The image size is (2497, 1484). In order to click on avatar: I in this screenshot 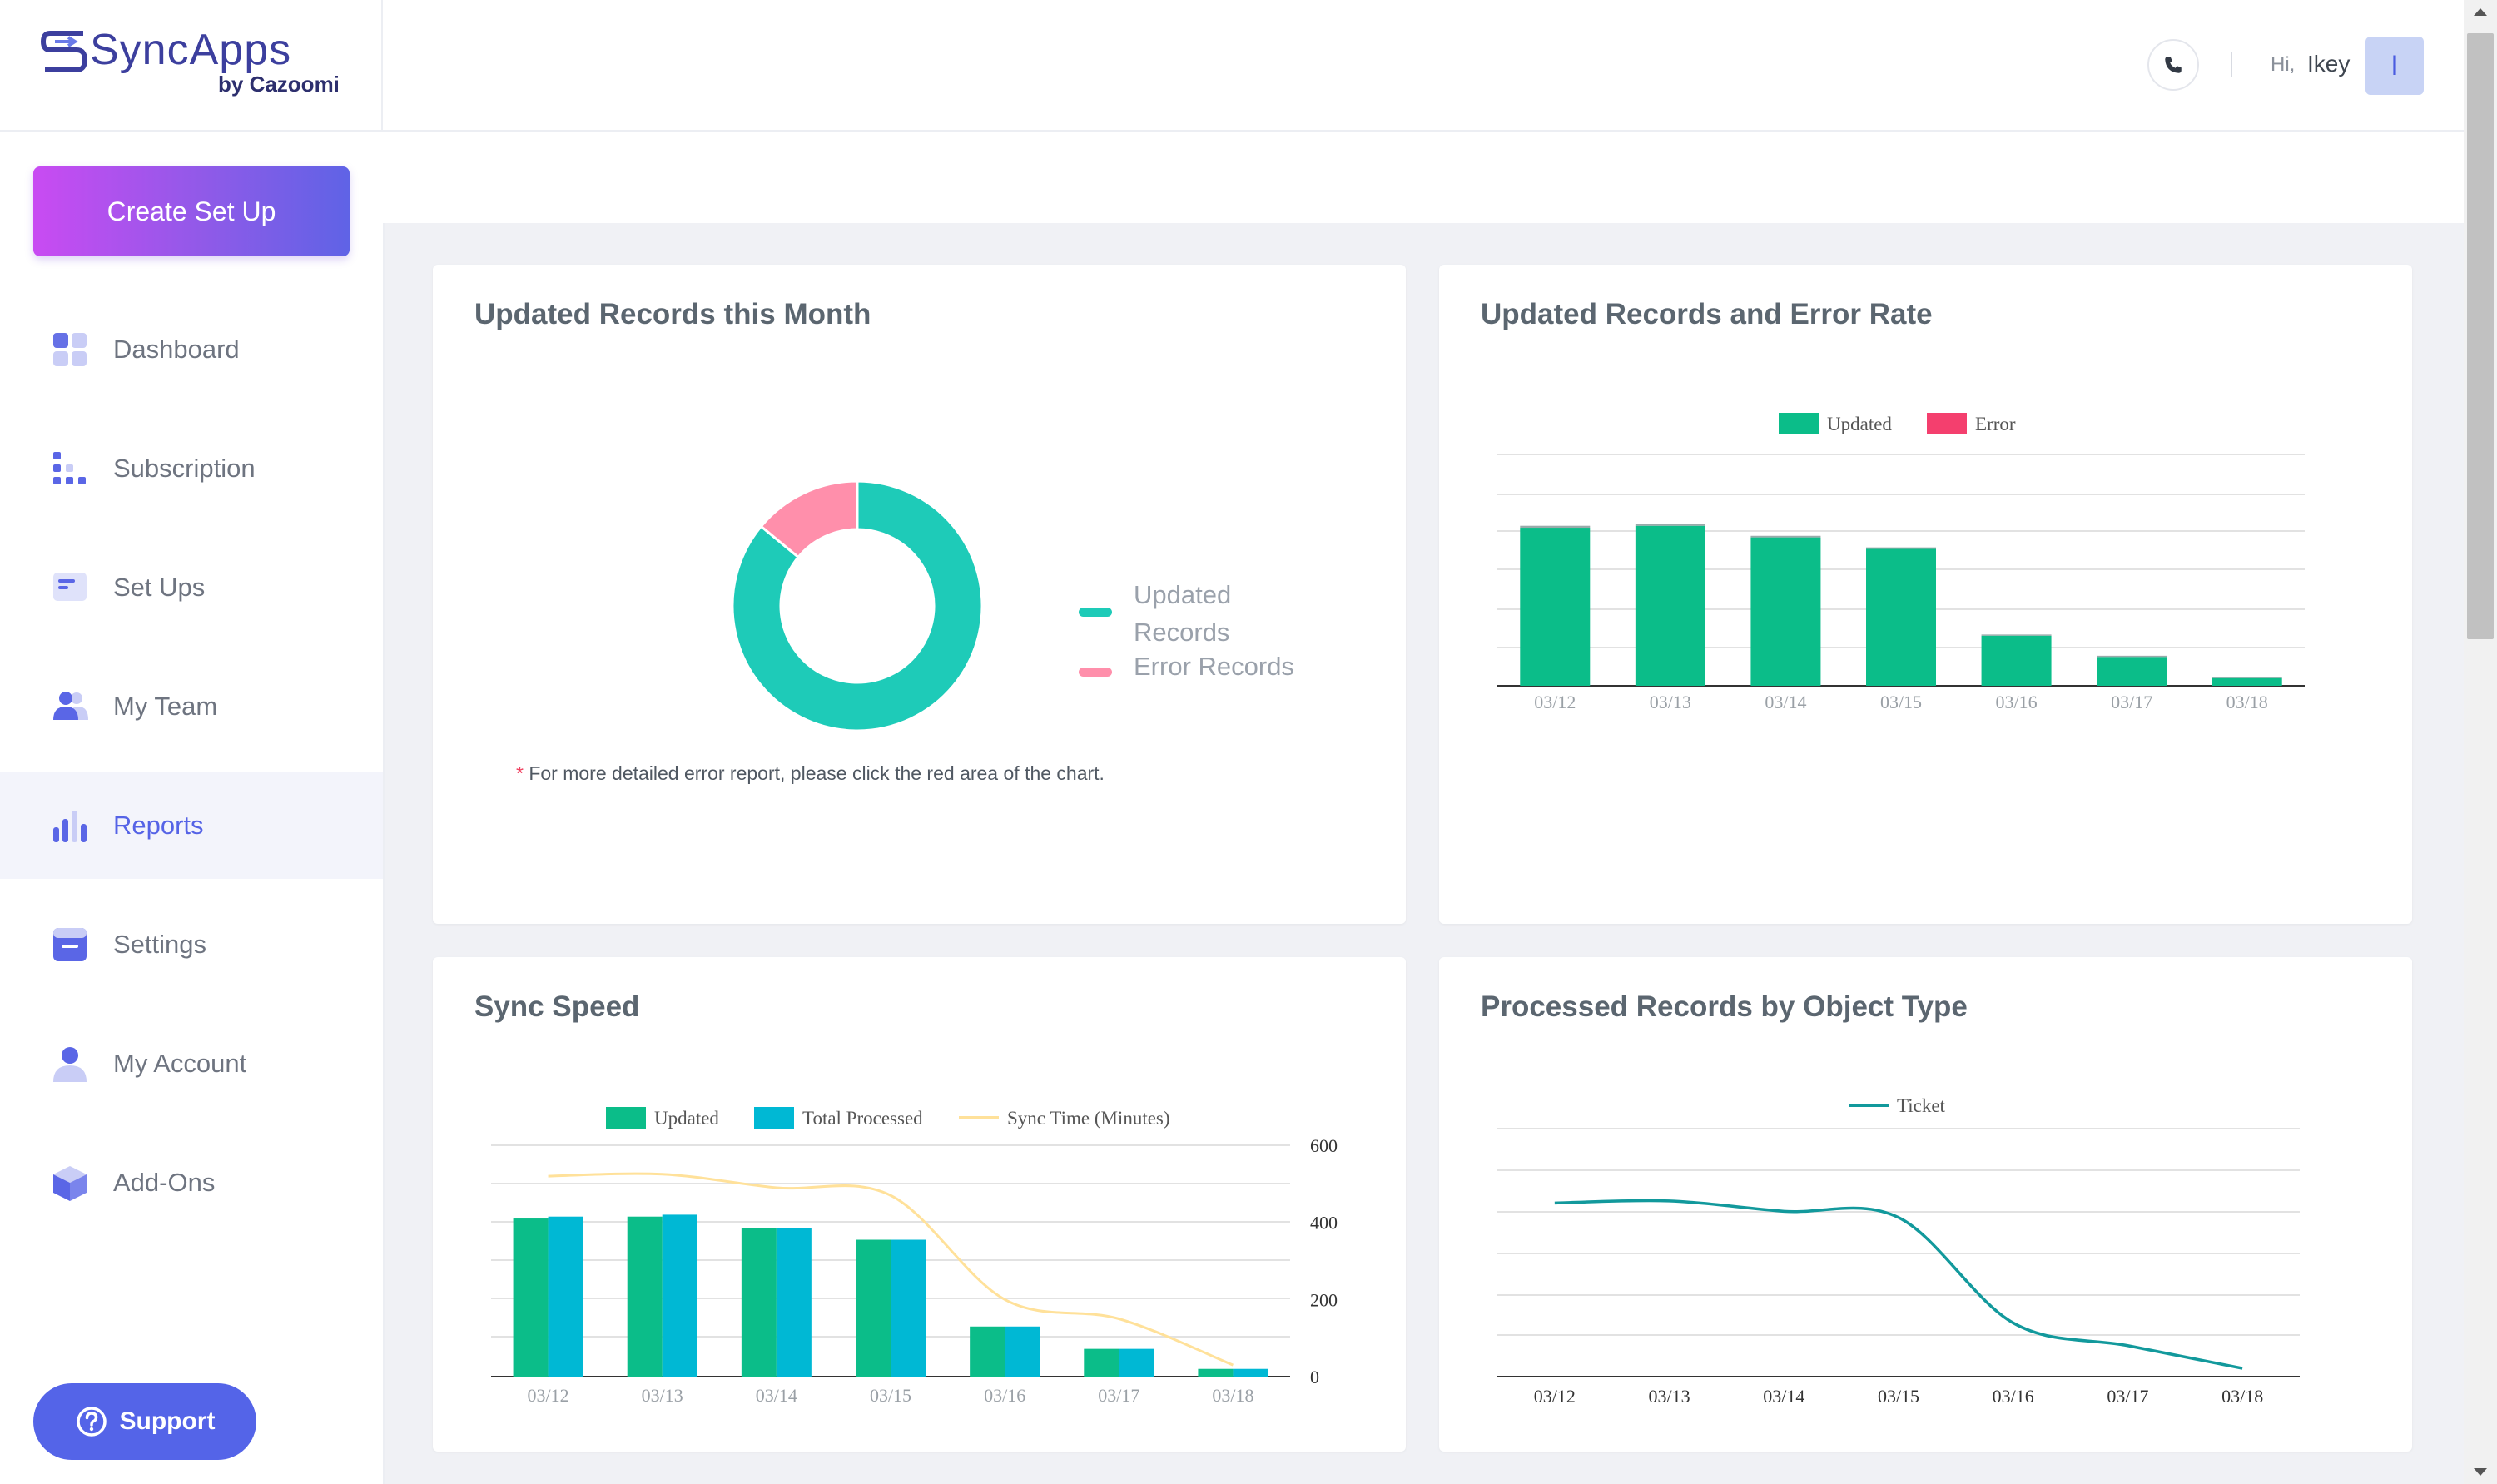, I will do `click(2394, 66)`.